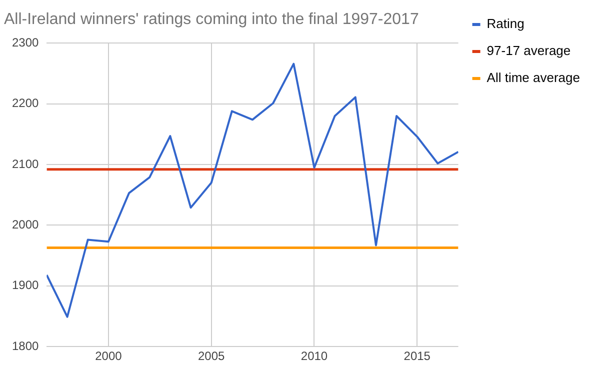 This screenshot has width=600, height=371. Describe the element at coordinates (26, 103) in the screenshot. I see `y-tick-label: 2200` at that location.